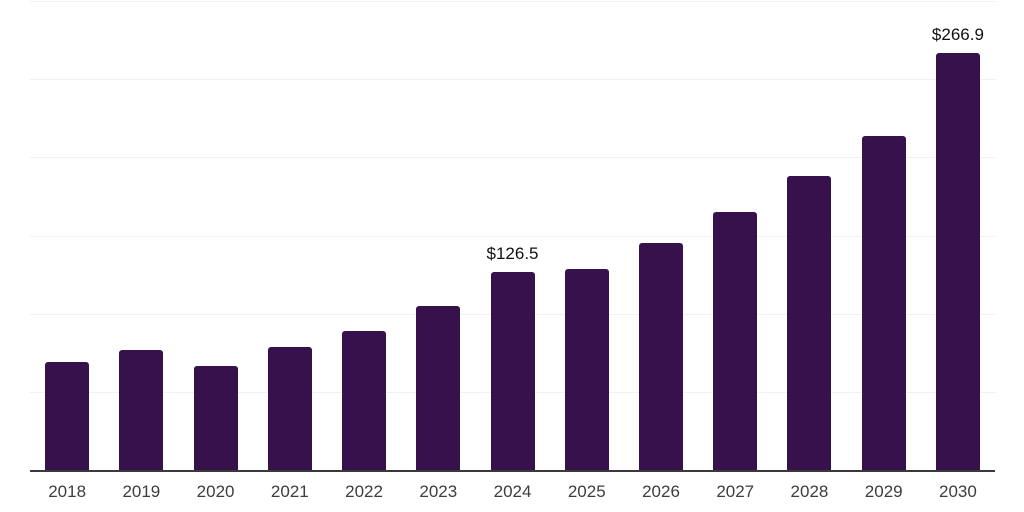  What do you see at coordinates (512, 371) in the screenshot?
I see `bar-2024` at bounding box center [512, 371].